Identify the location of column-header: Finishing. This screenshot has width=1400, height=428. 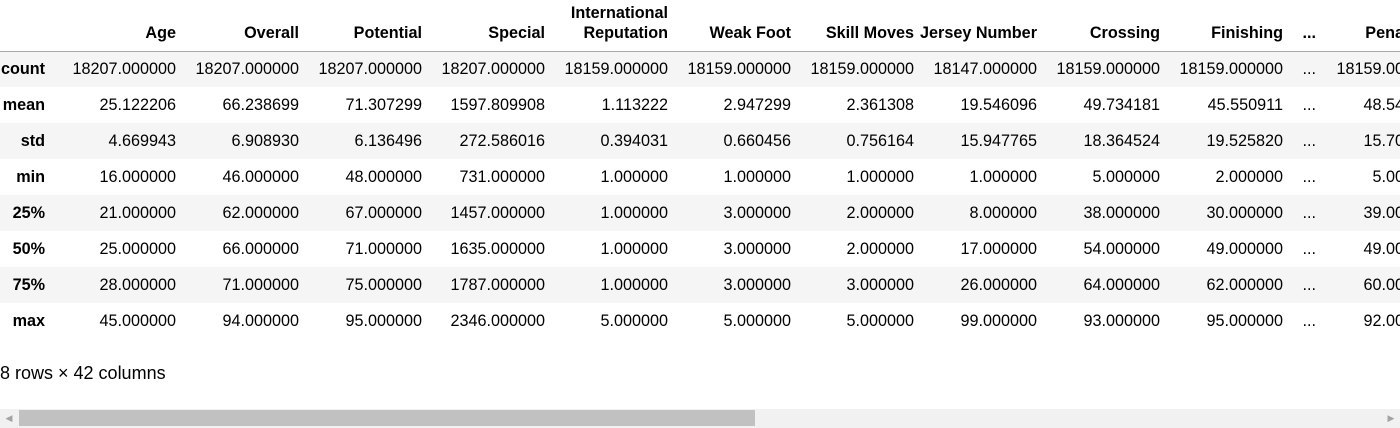
(1247, 32).